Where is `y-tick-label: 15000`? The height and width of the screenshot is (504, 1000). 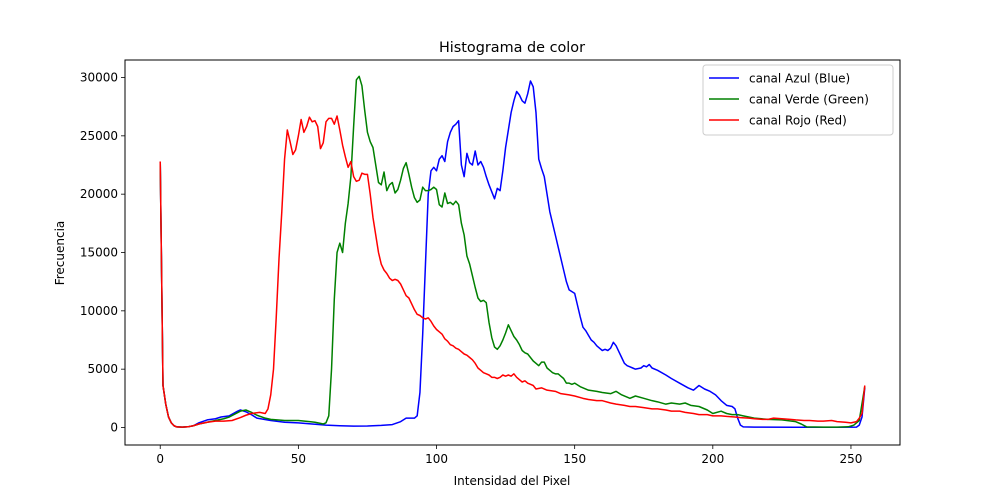
y-tick-label: 15000 is located at coordinates (99, 253).